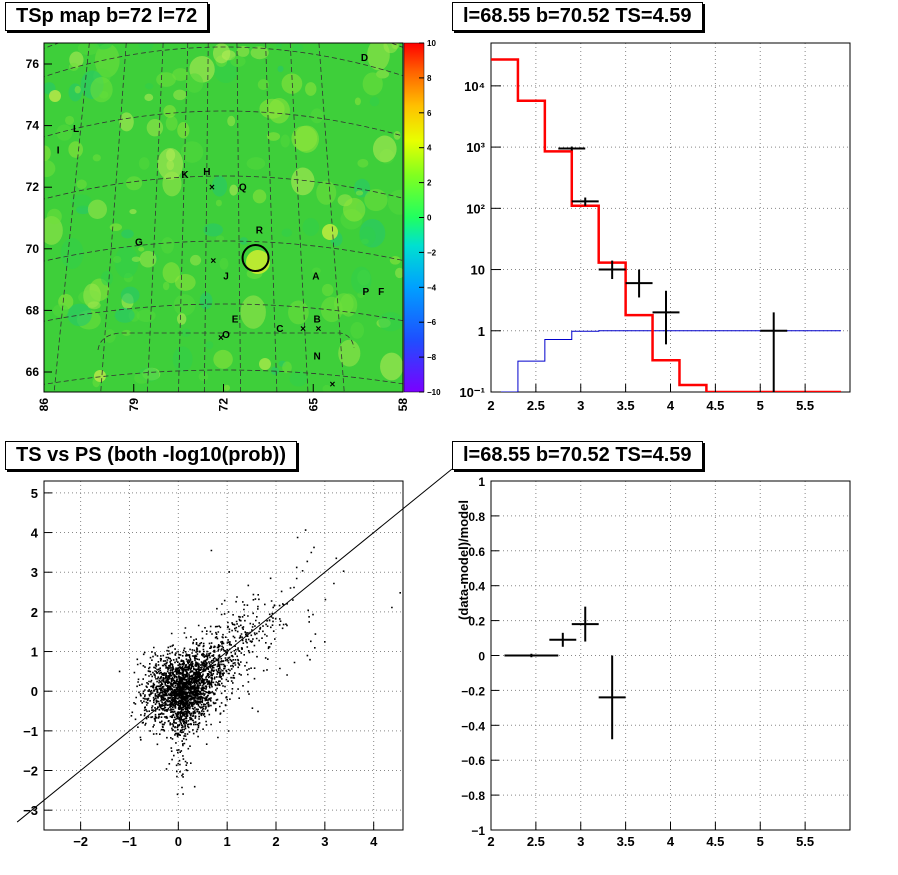 This screenshot has height=875, width=898. I want to click on x-tick-label: 4.5, so click(715, 841).